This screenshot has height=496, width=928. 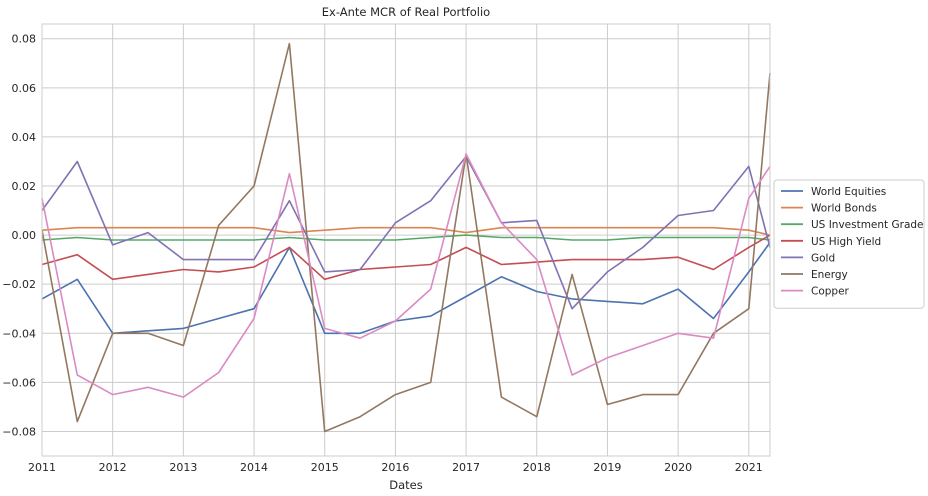 What do you see at coordinates (19, 284) in the screenshot?
I see `y-tick-label: −0.02` at bounding box center [19, 284].